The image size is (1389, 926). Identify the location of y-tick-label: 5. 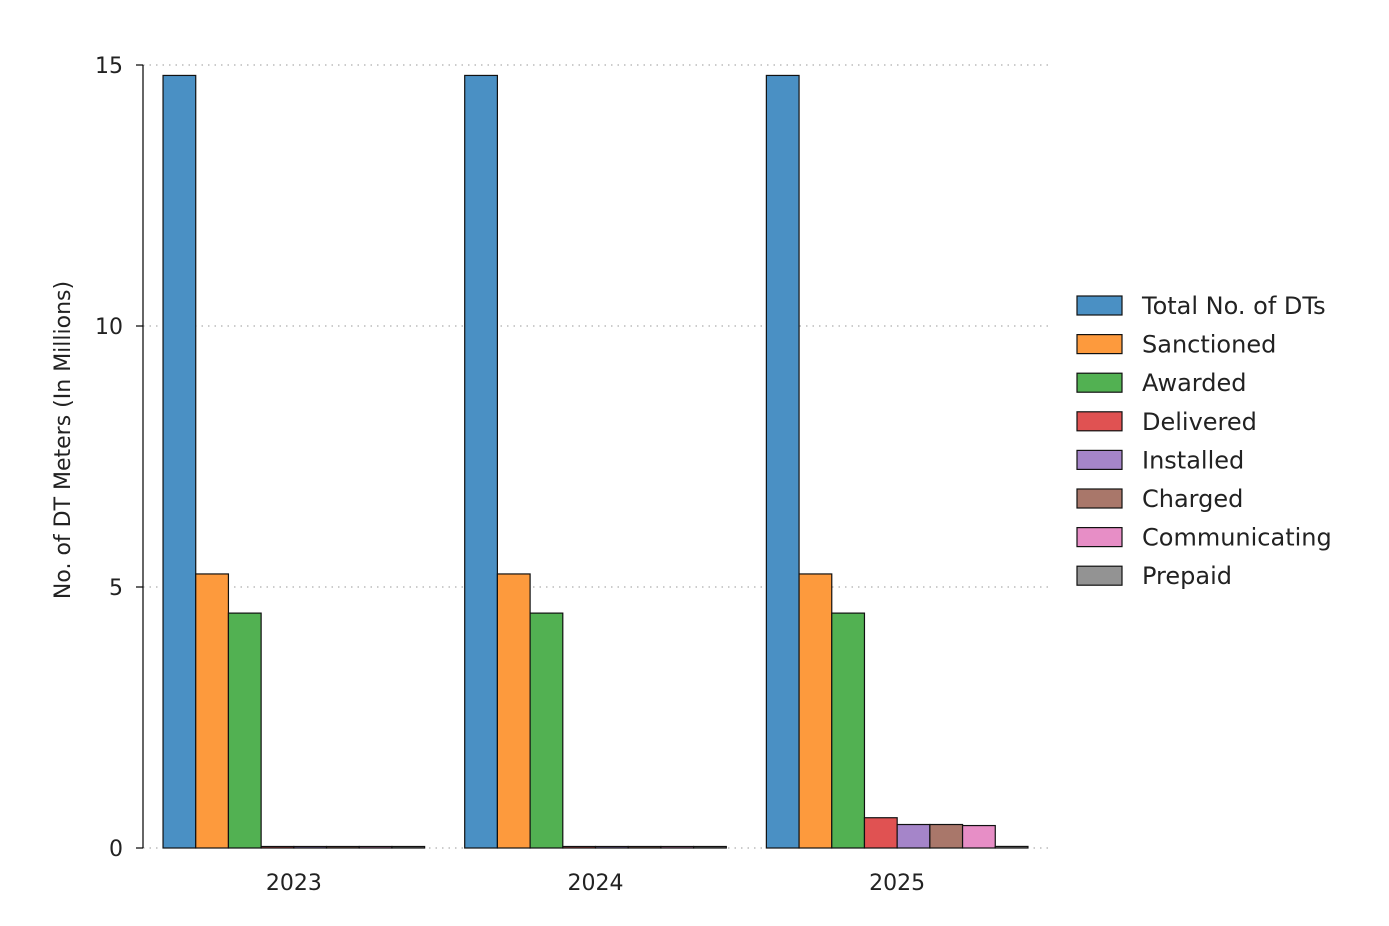
(116, 588).